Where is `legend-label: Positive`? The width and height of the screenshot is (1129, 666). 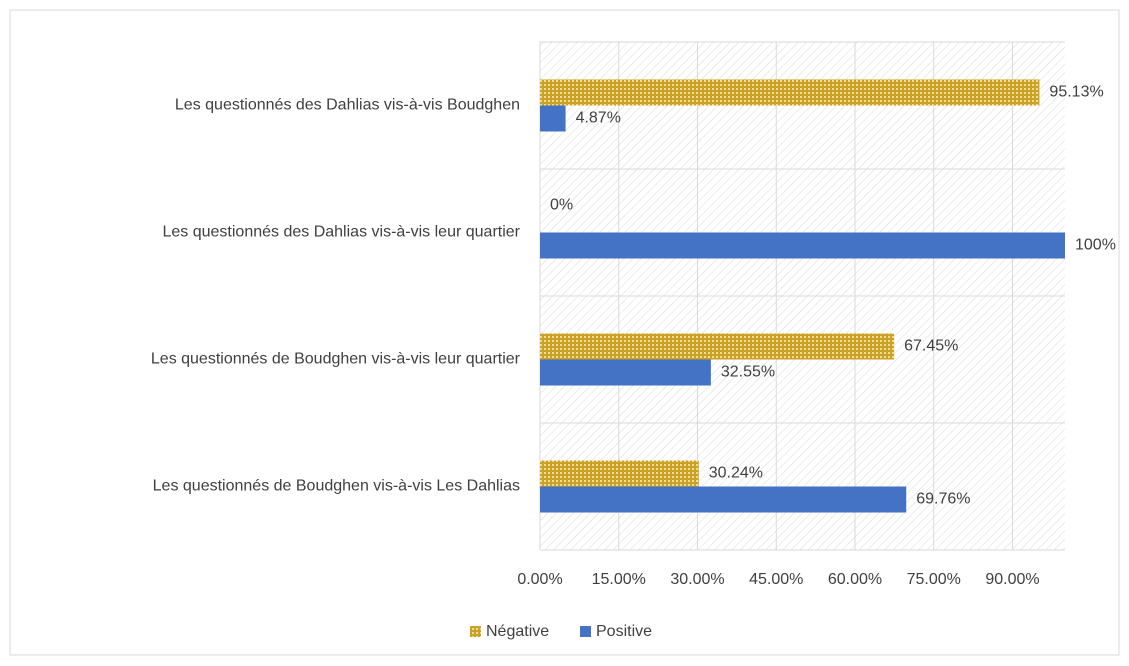
legend-label: Positive is located at coordinates (624, 631).